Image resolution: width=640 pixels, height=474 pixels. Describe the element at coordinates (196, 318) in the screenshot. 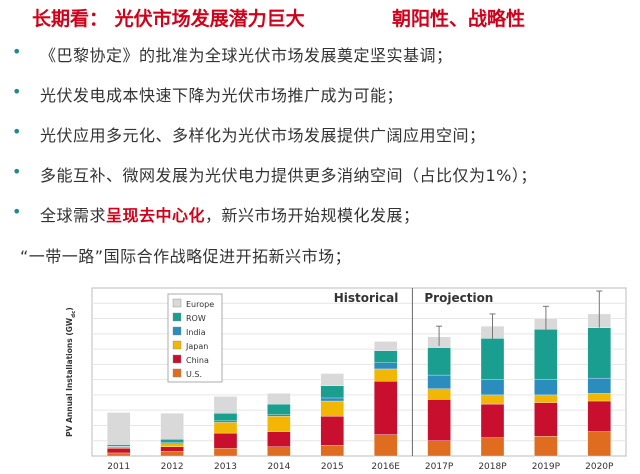

I see `legend-label-row: ROW` at that location.